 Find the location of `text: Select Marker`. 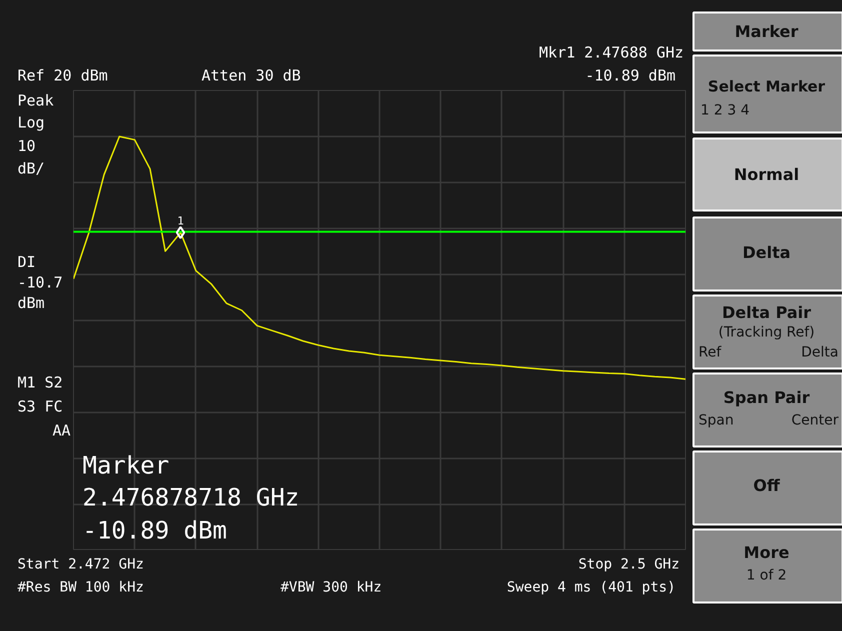

text: Select Marker is located at coordinates (767, 87).